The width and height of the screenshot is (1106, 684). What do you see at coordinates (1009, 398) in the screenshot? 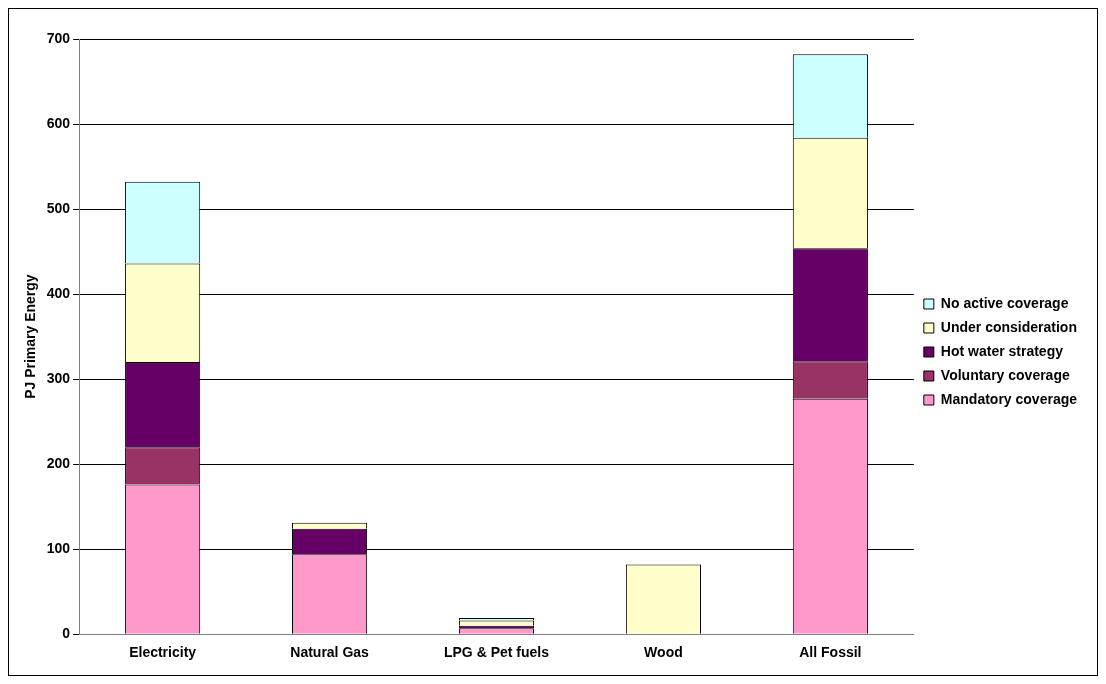
I see `legend-label: Mandatory coverage` at bounding box center [1009, 398].